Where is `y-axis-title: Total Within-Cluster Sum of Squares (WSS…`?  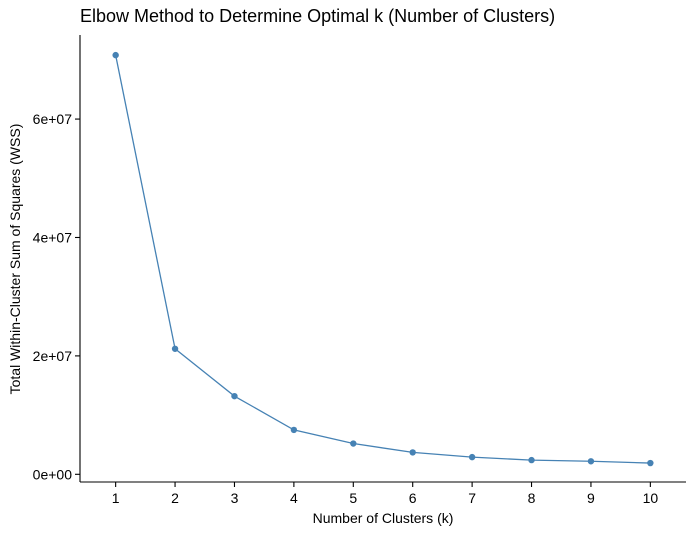
y-axis-title: Total Within-Cluster Sum of Squares (WSS… is located at coordinates (15, 259).